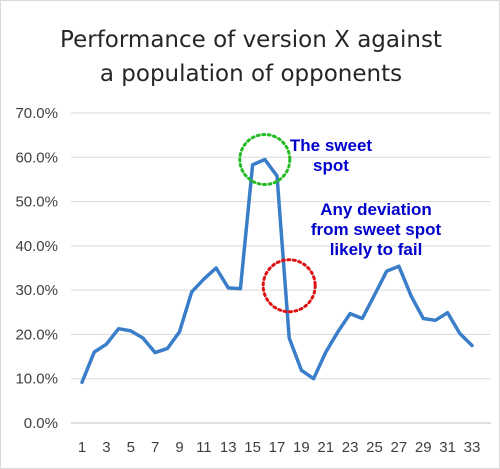 Image resolution: width=500 pixels, height=469 pixels. I want to click on x-tick-label: 27, so click(399, 447).